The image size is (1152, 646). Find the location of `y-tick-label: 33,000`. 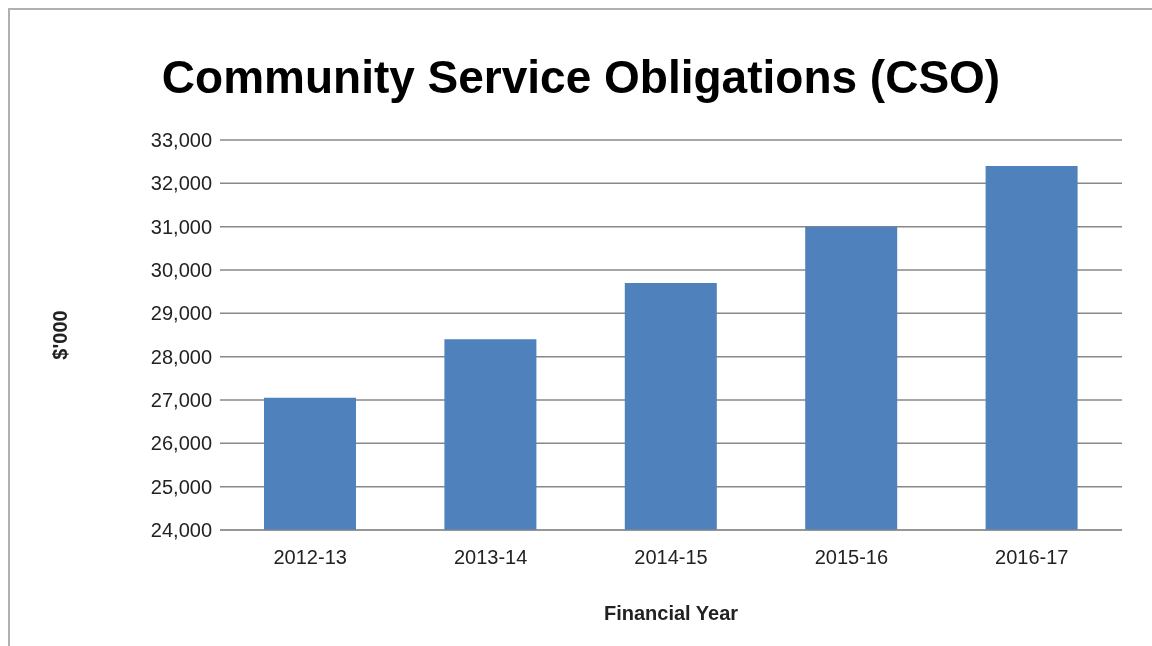

y-tick-label: 33,000 is located at coordinates (181, 140).